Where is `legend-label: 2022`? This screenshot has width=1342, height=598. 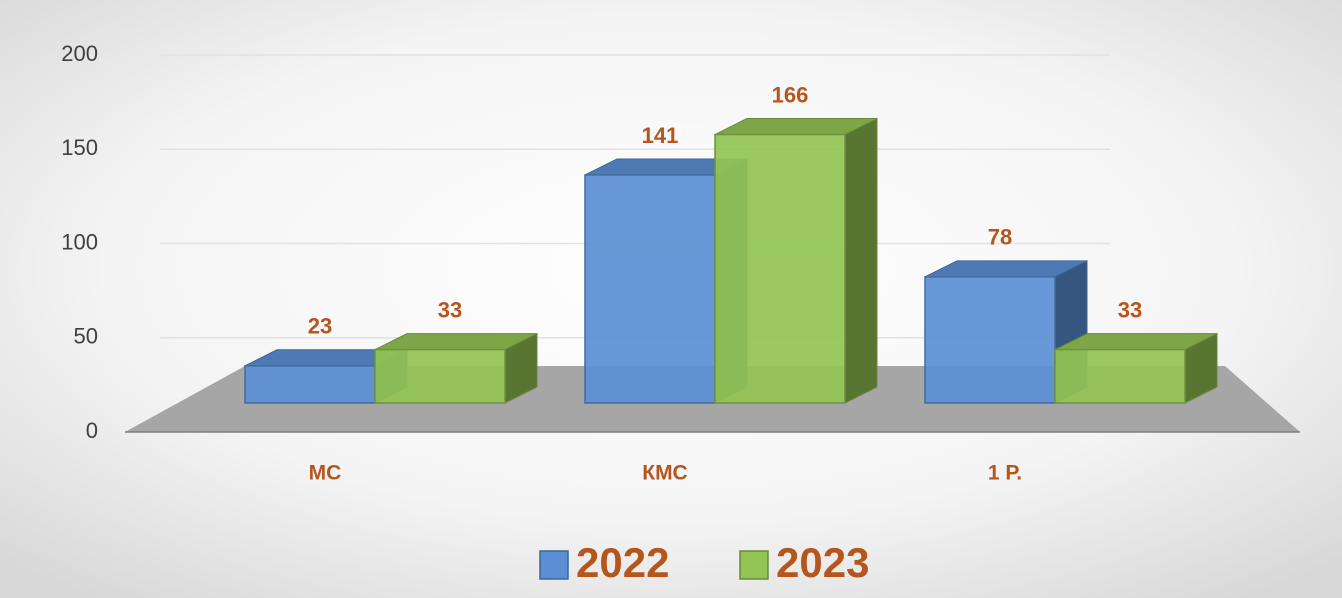 legend-label: 2022 is located at coordinates (622, 562).